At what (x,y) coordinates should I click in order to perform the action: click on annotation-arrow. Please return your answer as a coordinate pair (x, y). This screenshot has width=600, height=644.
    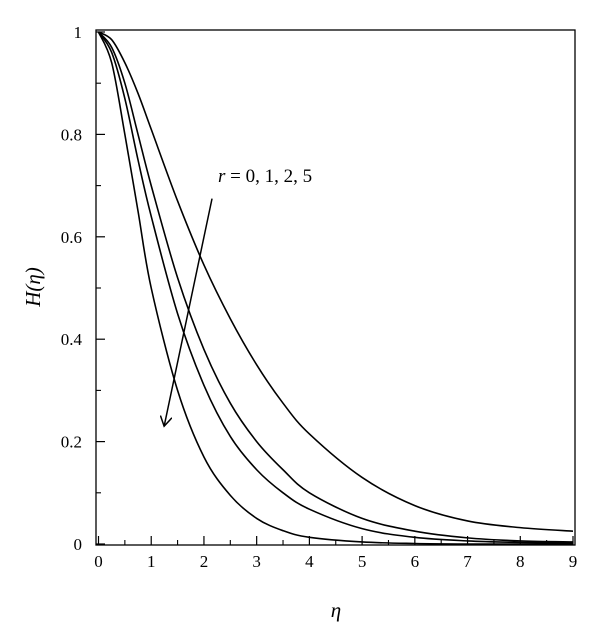
    Looking at the image, I should click on (188, 312).